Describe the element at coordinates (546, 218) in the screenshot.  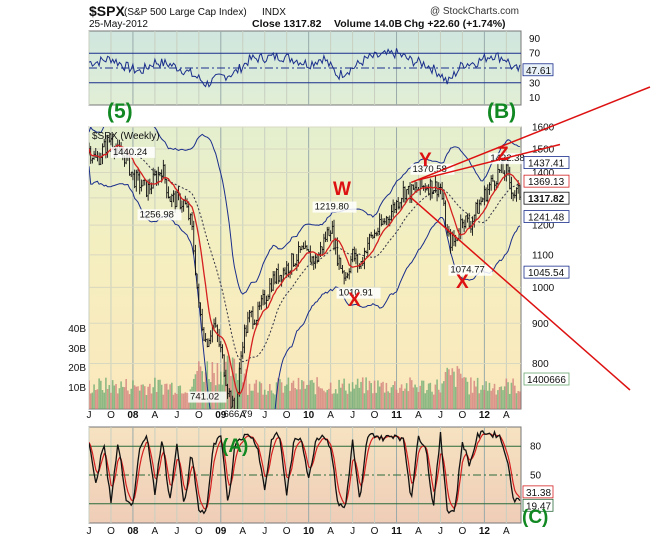
I see `right-value-label: 1241.48` at that location.